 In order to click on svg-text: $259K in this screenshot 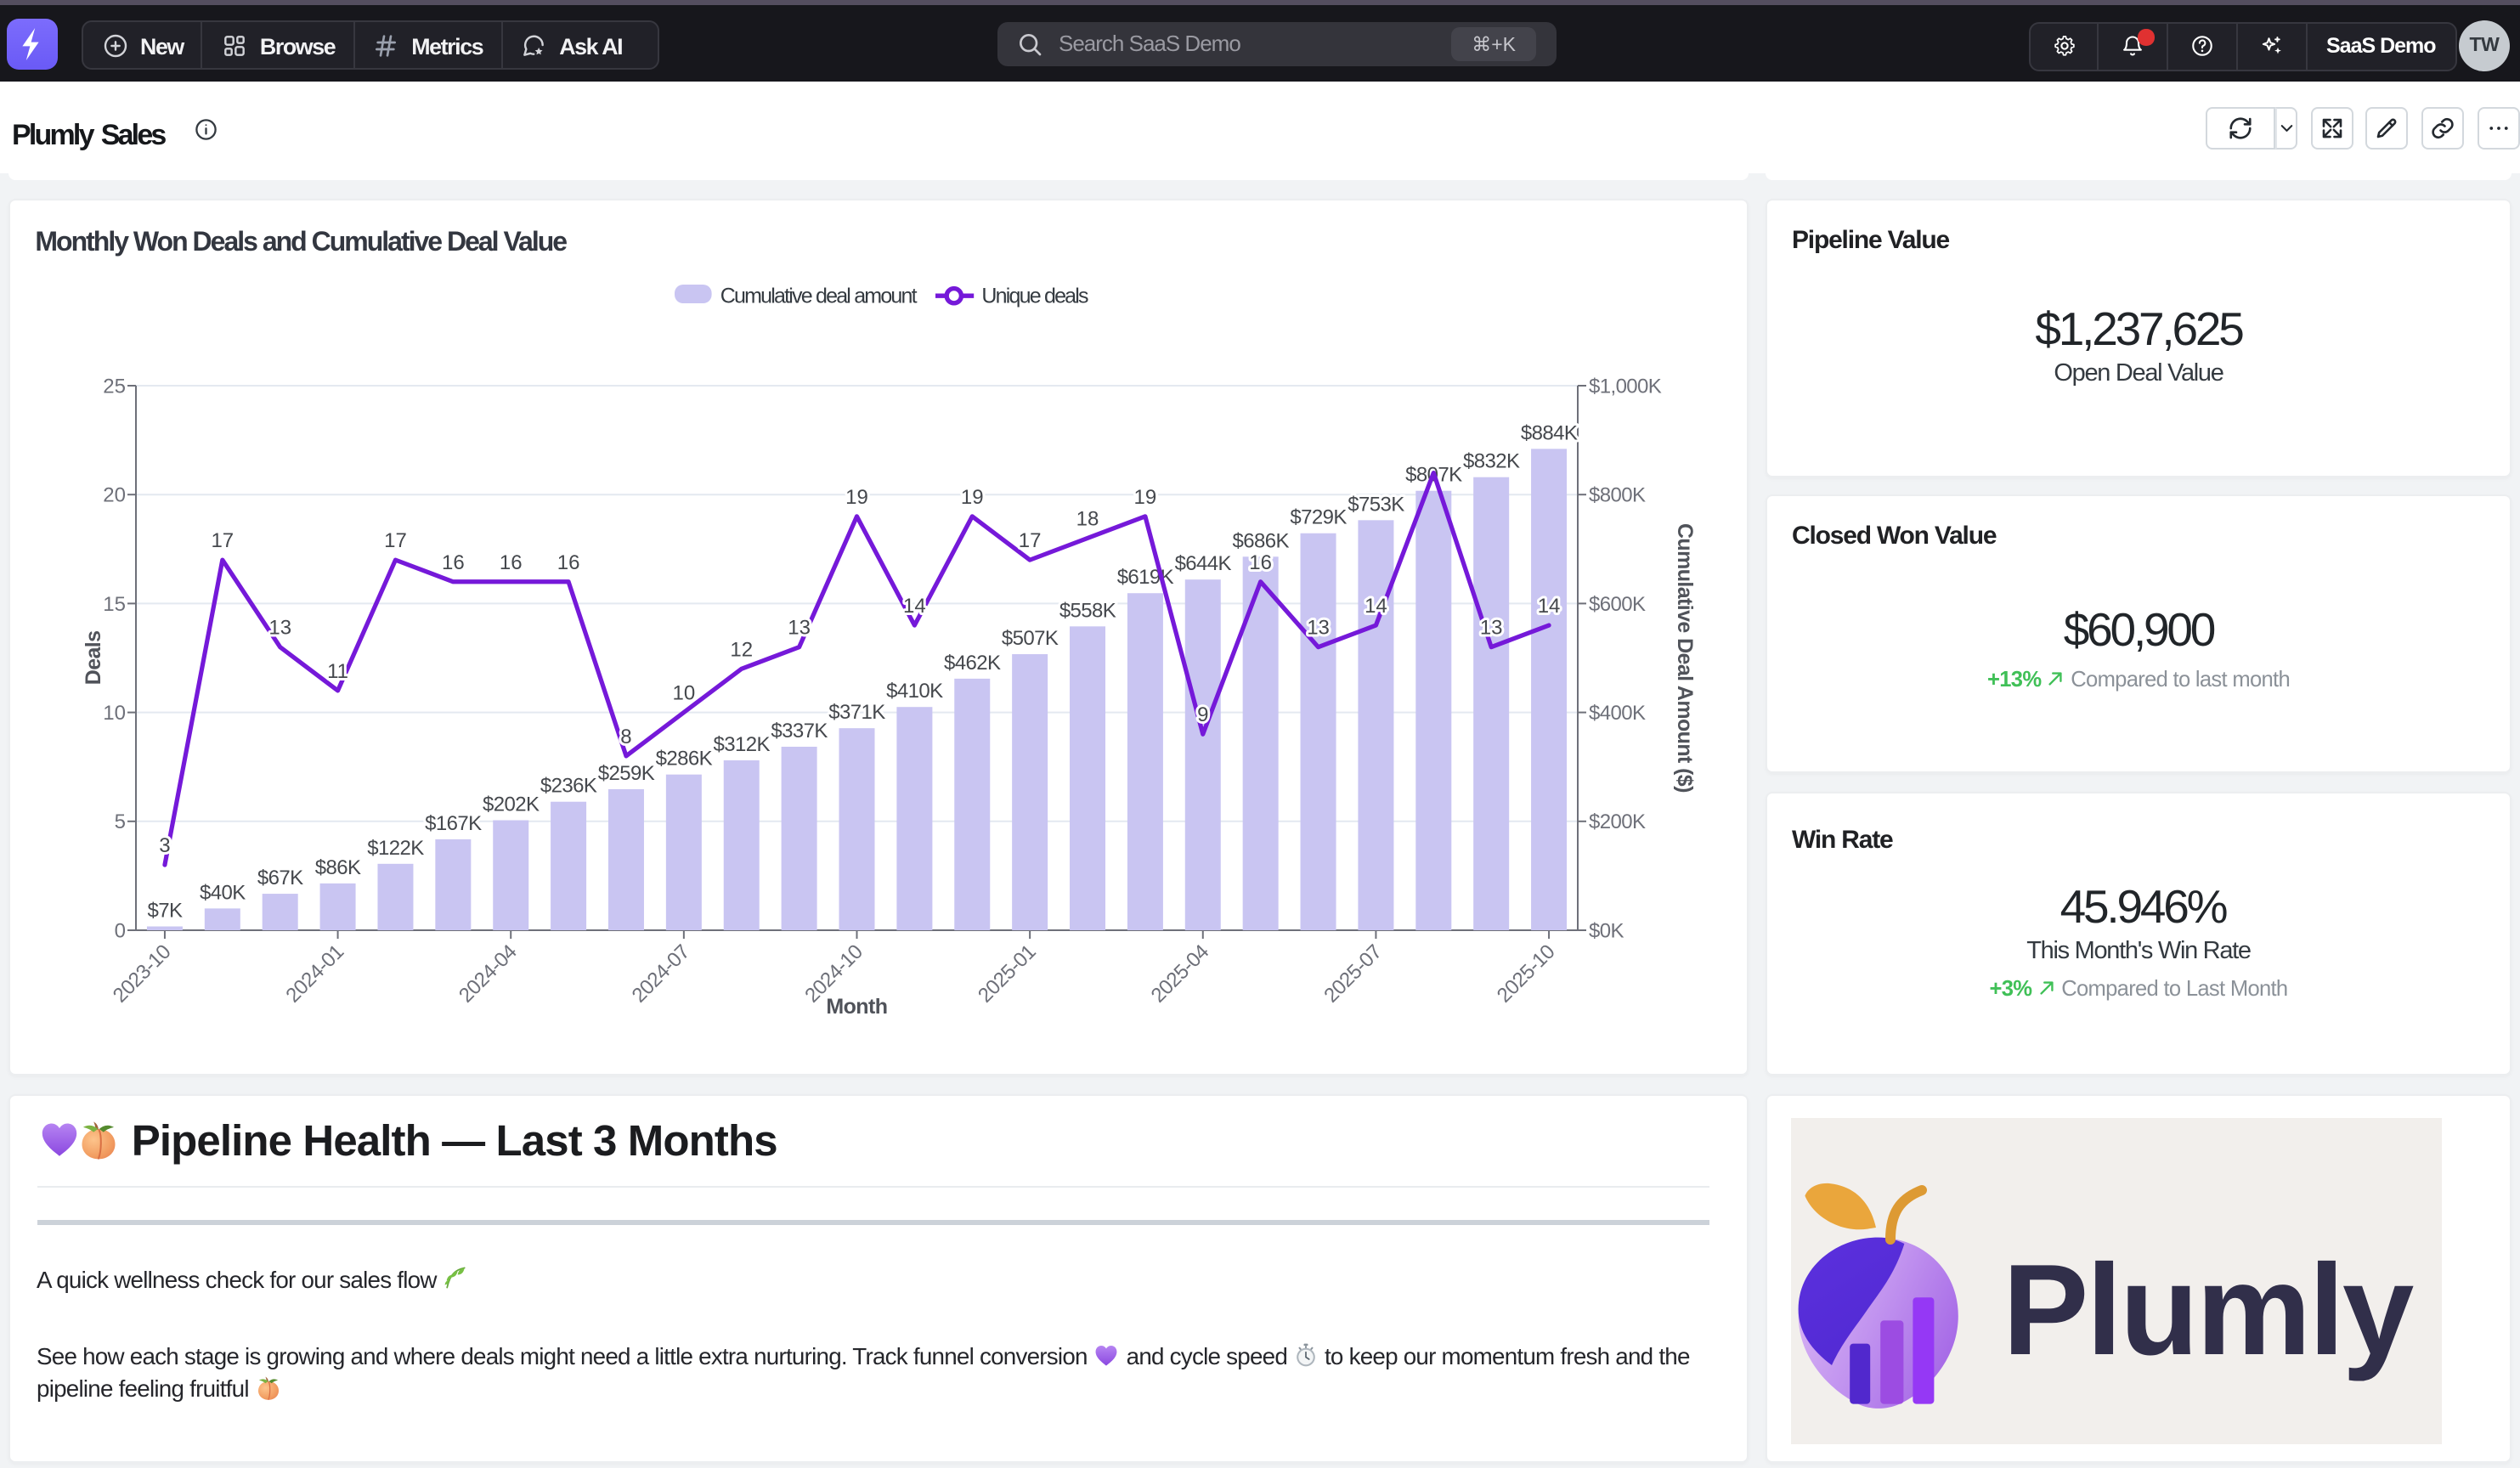, I will do `click(625, 773)`.